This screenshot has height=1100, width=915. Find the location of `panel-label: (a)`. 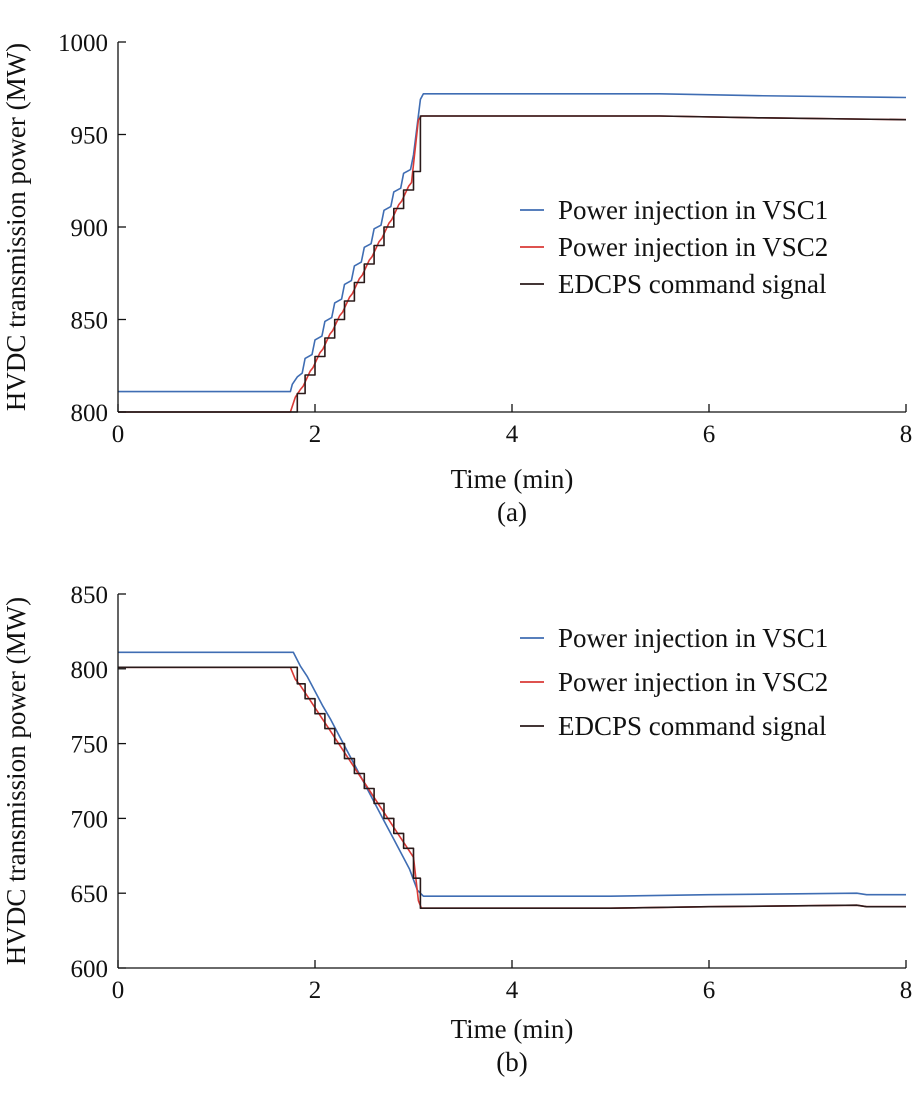

panel-label: (a) is located at coordinates (512, 512).